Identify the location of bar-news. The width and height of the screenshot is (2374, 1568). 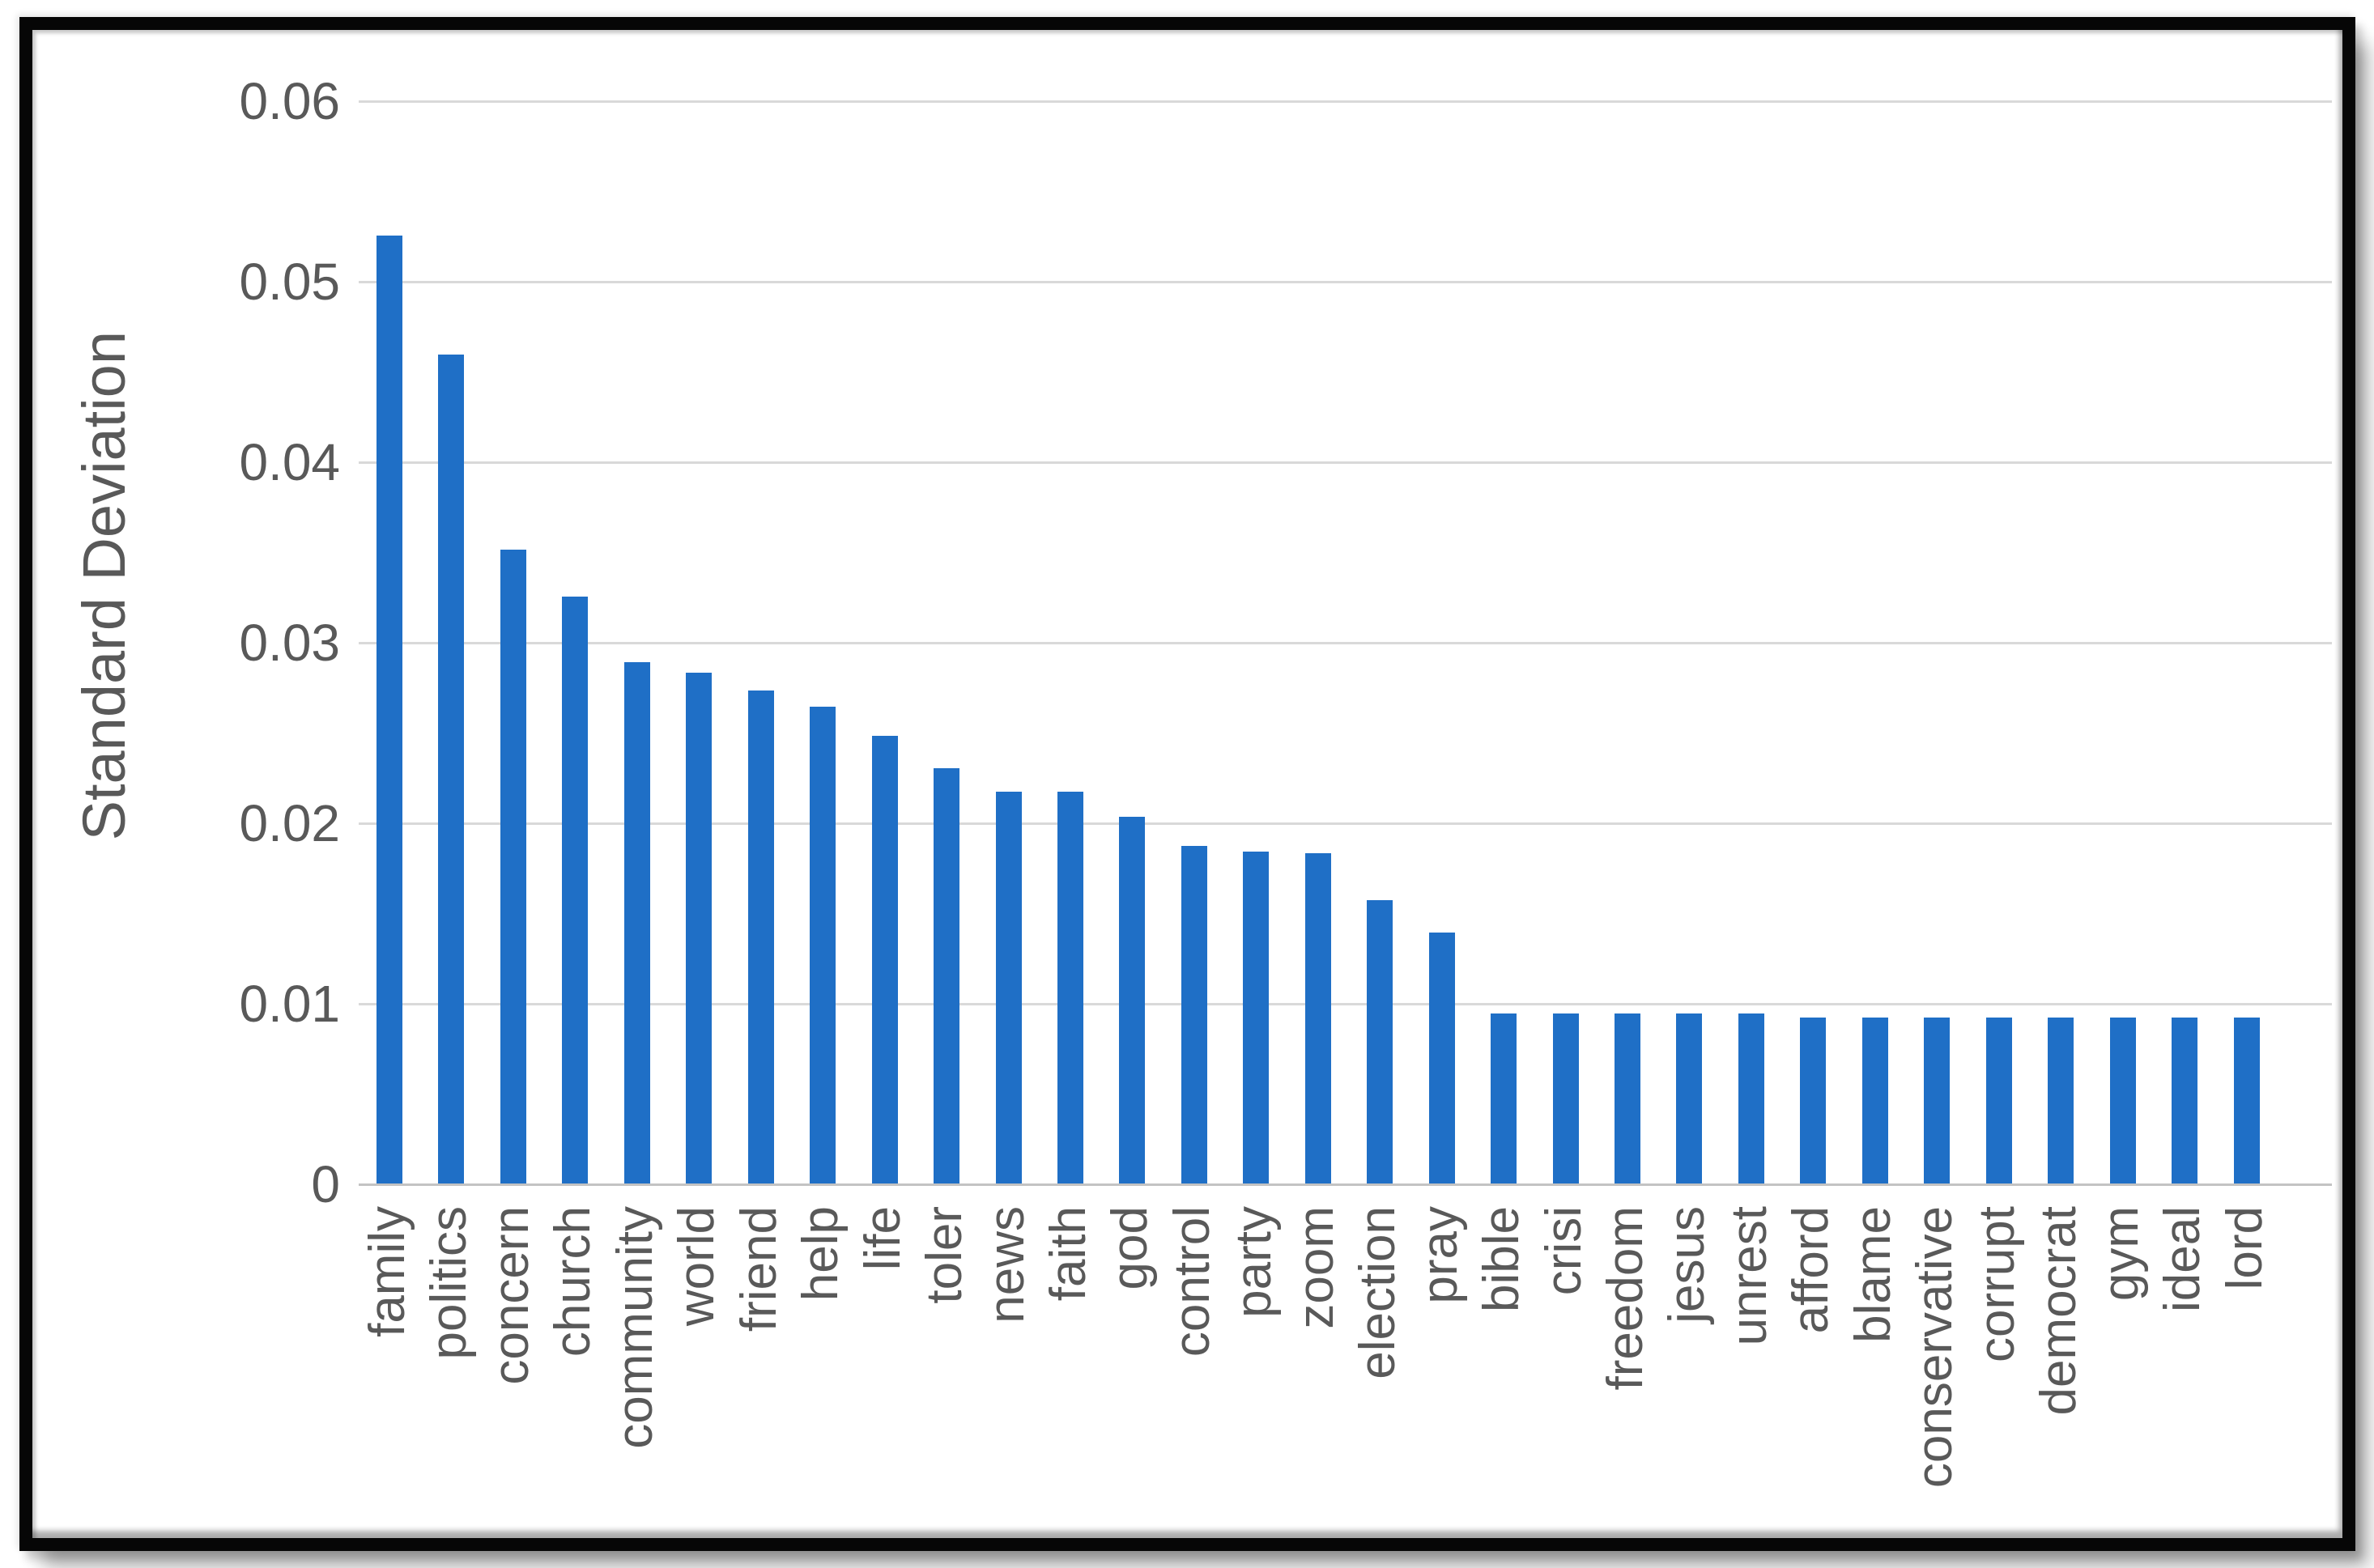
(1009, 988).